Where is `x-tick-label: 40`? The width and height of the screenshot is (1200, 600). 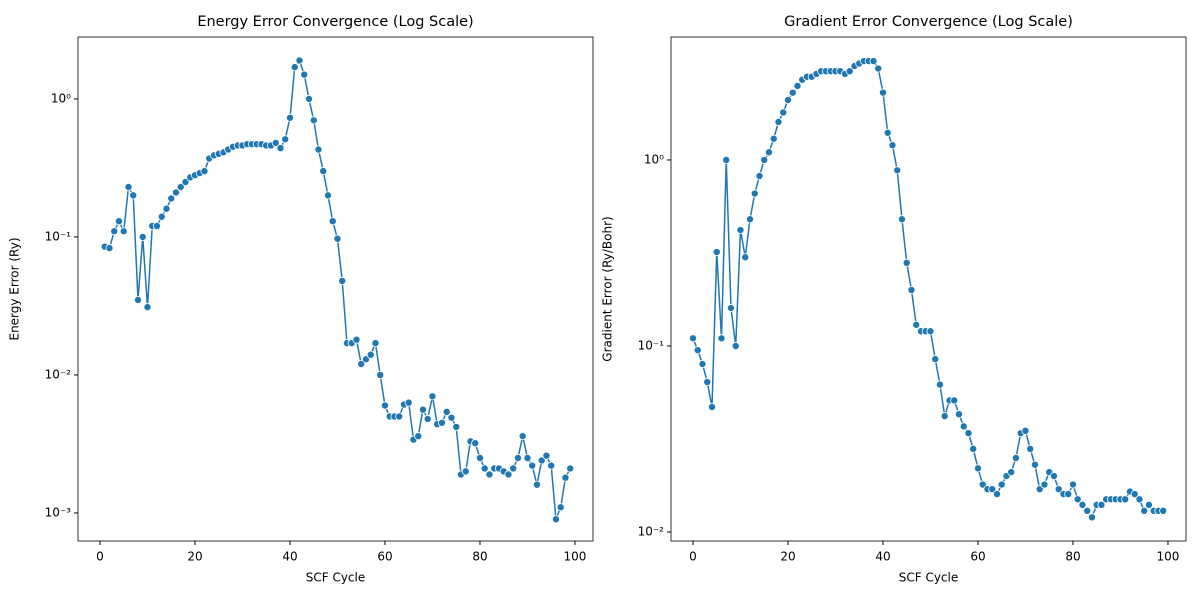 x-tick-label: 40 is located at coordinates (289, 557).